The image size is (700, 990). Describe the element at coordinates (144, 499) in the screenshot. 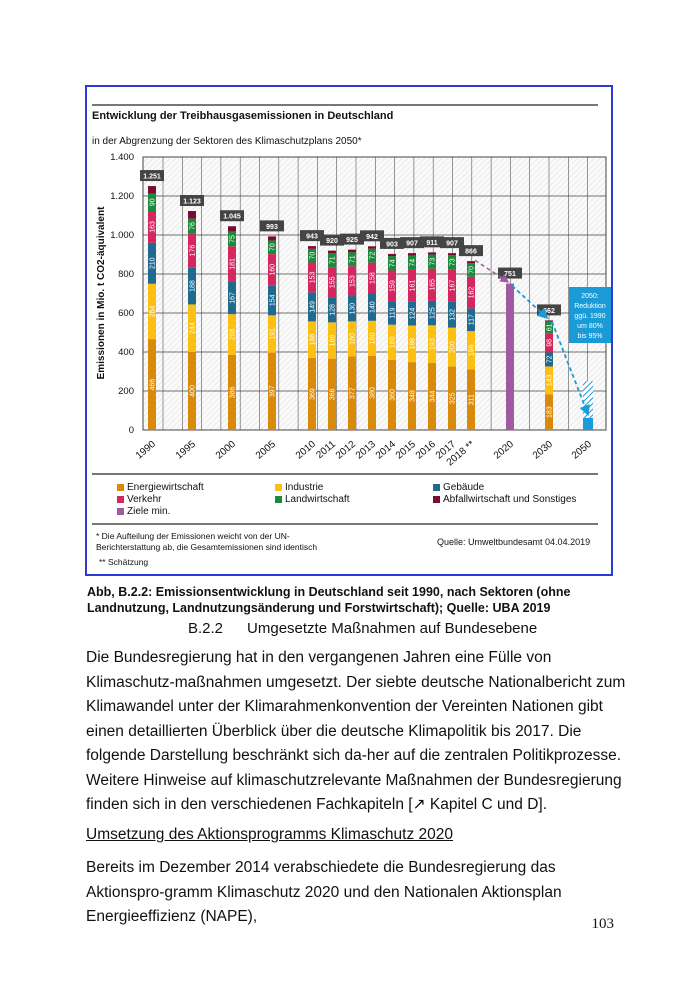

I see `legend-label: Verkehr` at that location.